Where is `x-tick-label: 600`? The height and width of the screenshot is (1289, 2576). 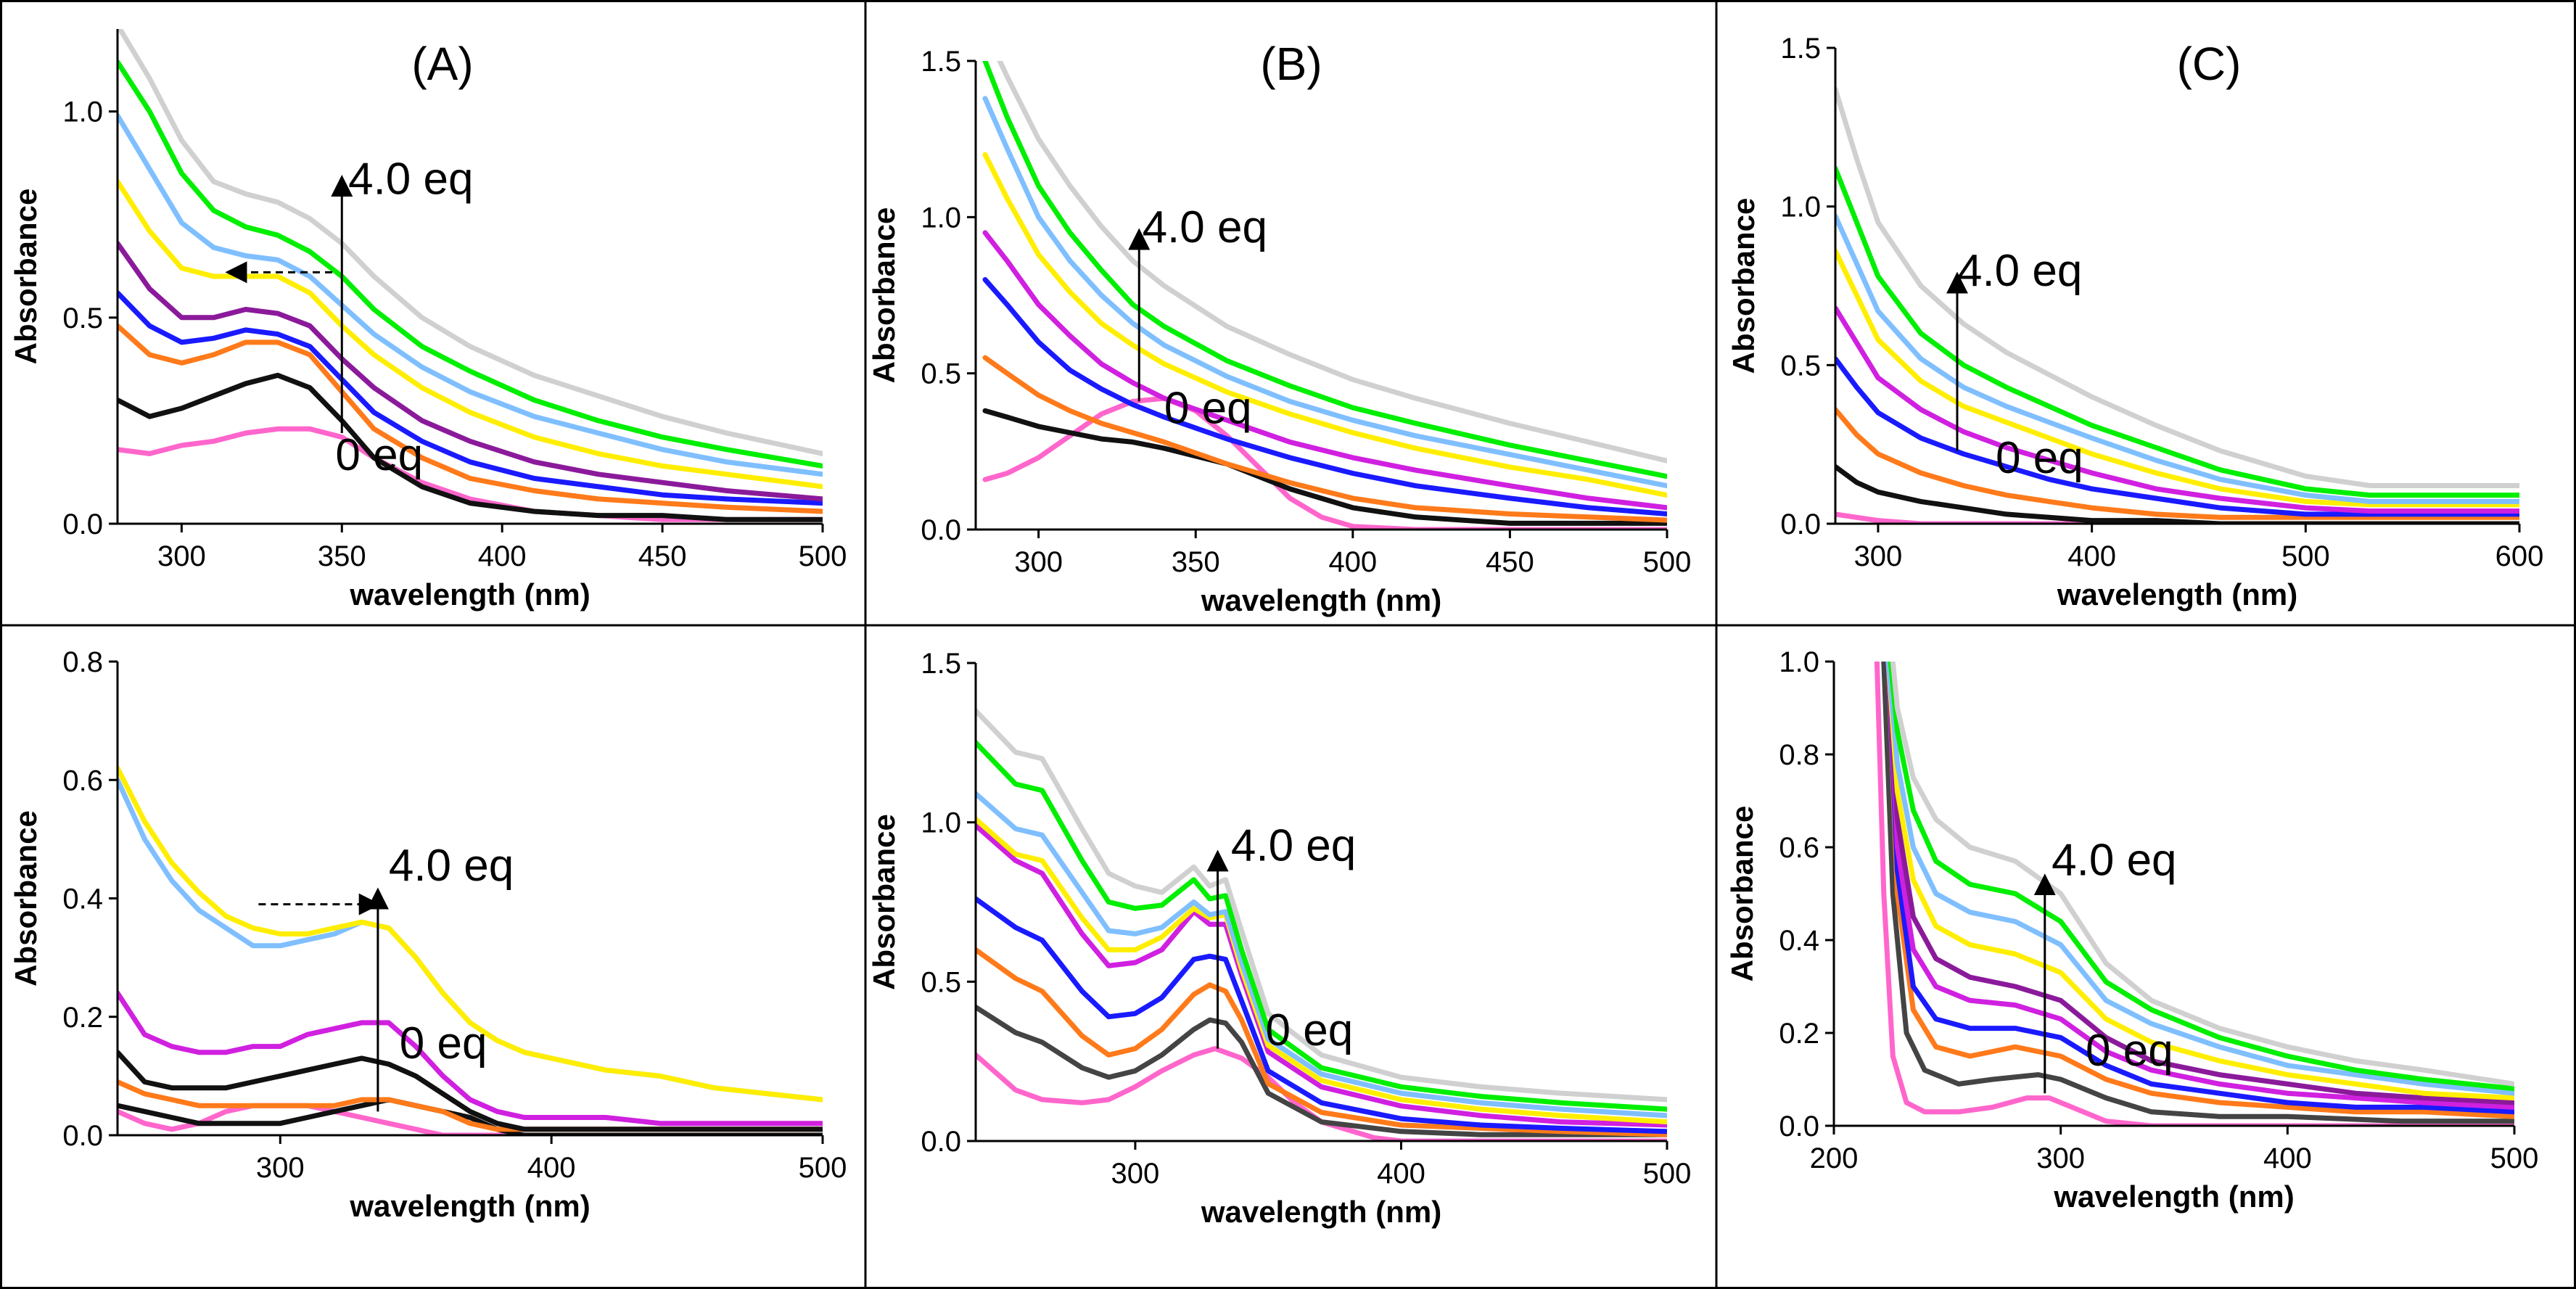
x-tick-label: 600 is located at coordinates (2519, 556).